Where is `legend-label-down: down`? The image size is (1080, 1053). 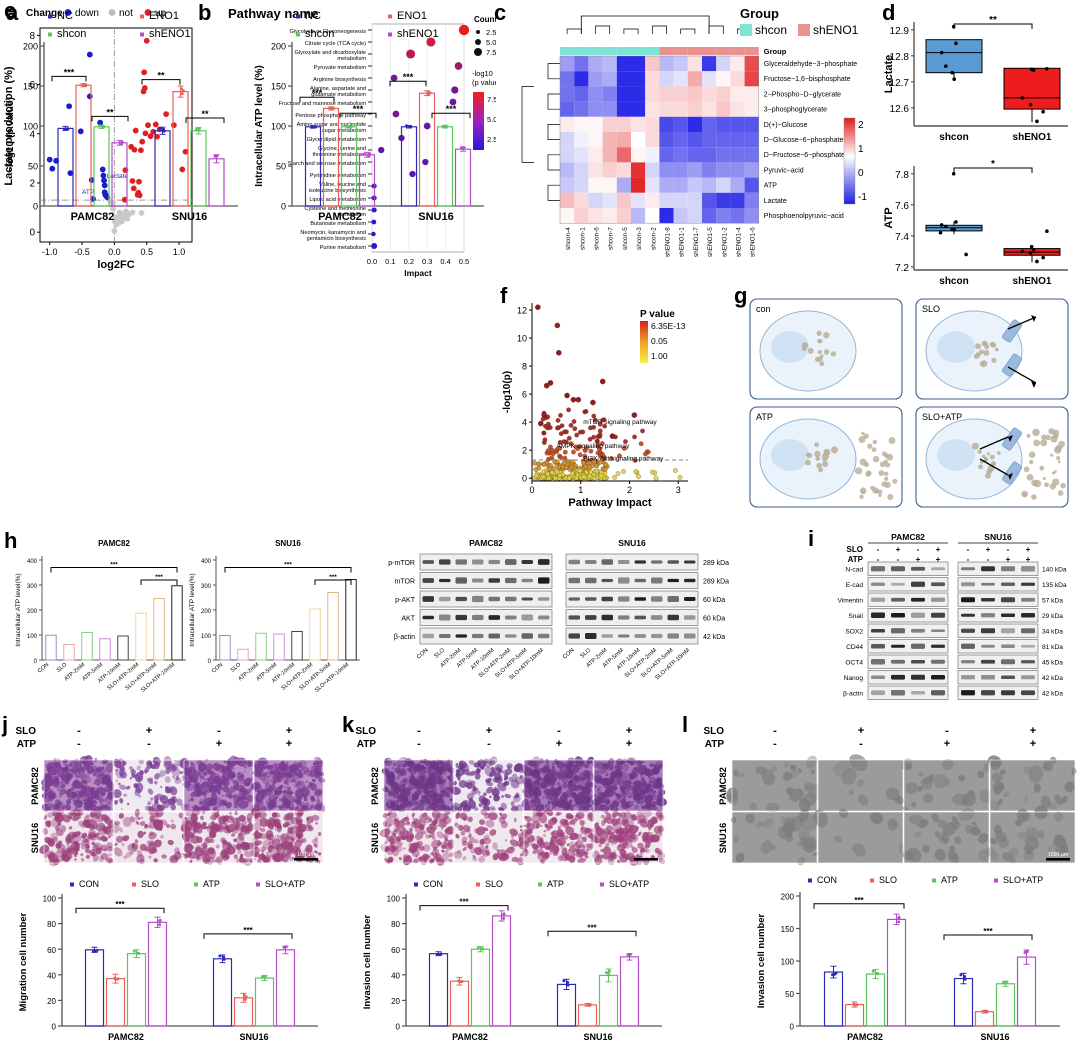 legend-label-down: down is located at coordinates (87, 13).